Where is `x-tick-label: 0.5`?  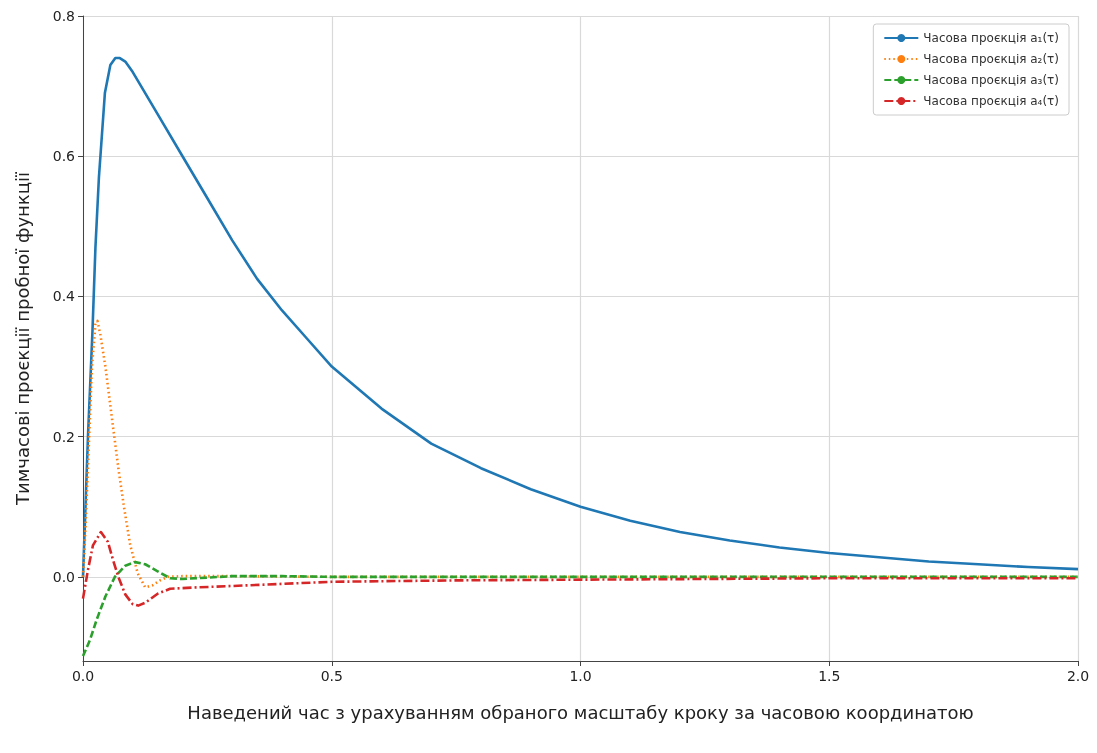 x-tick-label: 0.5 is located at coordinates (331, 676).